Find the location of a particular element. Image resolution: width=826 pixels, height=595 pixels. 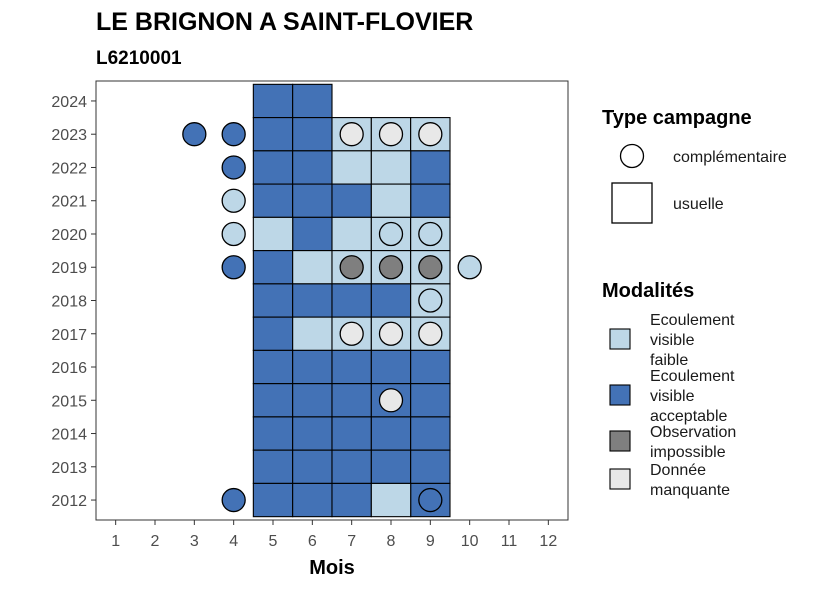

y-tick-label-2022: 2022 is located at coordinates (69, 168).